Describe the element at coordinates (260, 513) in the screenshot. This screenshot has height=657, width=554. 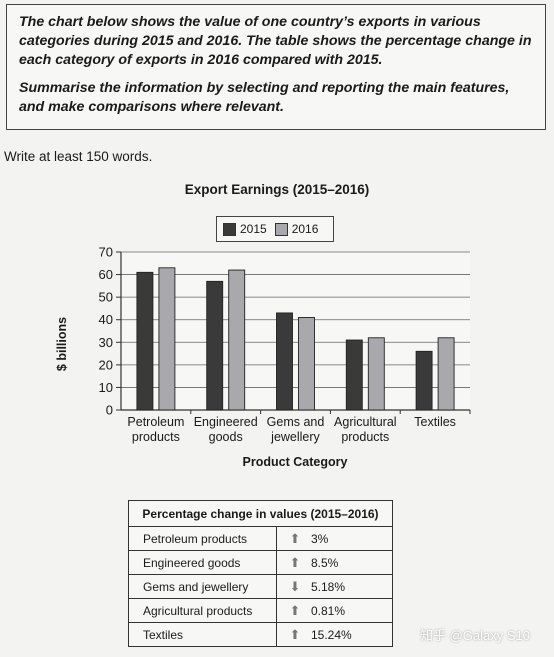
I see `table-title: Percentage change in values (2015–2016)` at that location.